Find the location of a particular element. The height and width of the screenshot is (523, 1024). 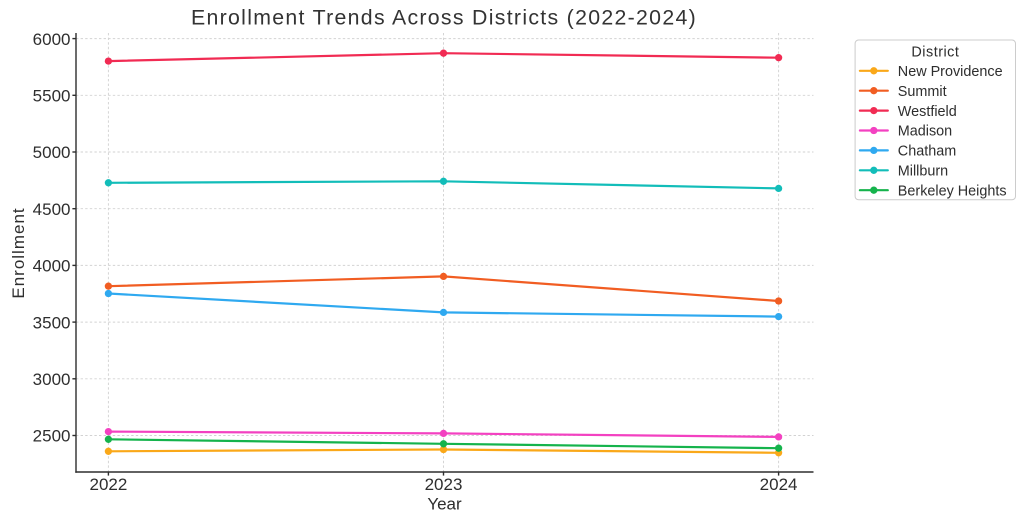

svg-text: 4000 is located at coordinates (52, 266).